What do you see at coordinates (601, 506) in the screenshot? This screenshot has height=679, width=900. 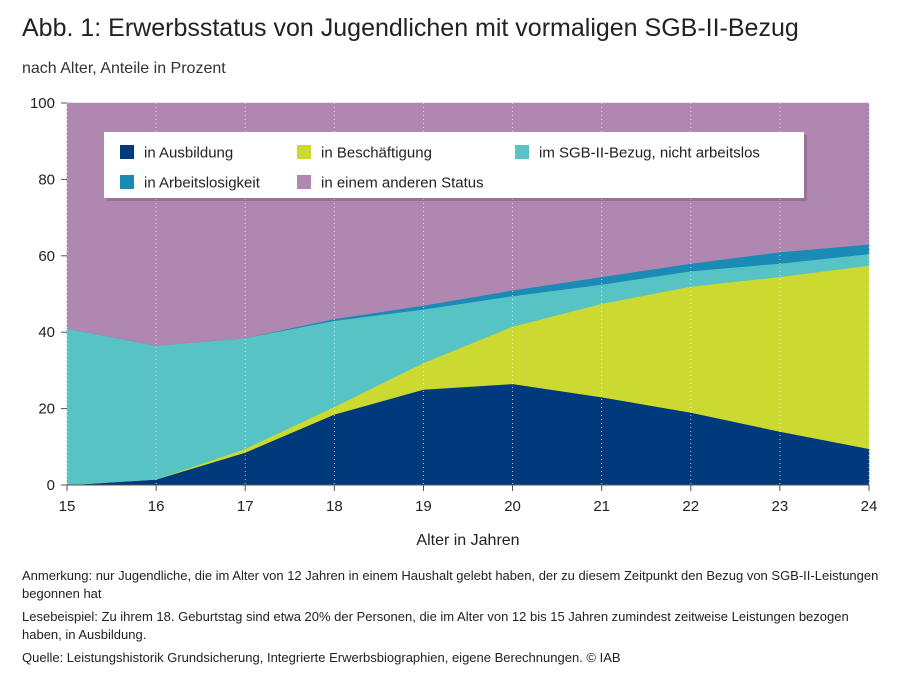 I see `x-tick-label: 21` at bounding box center [601, 506].